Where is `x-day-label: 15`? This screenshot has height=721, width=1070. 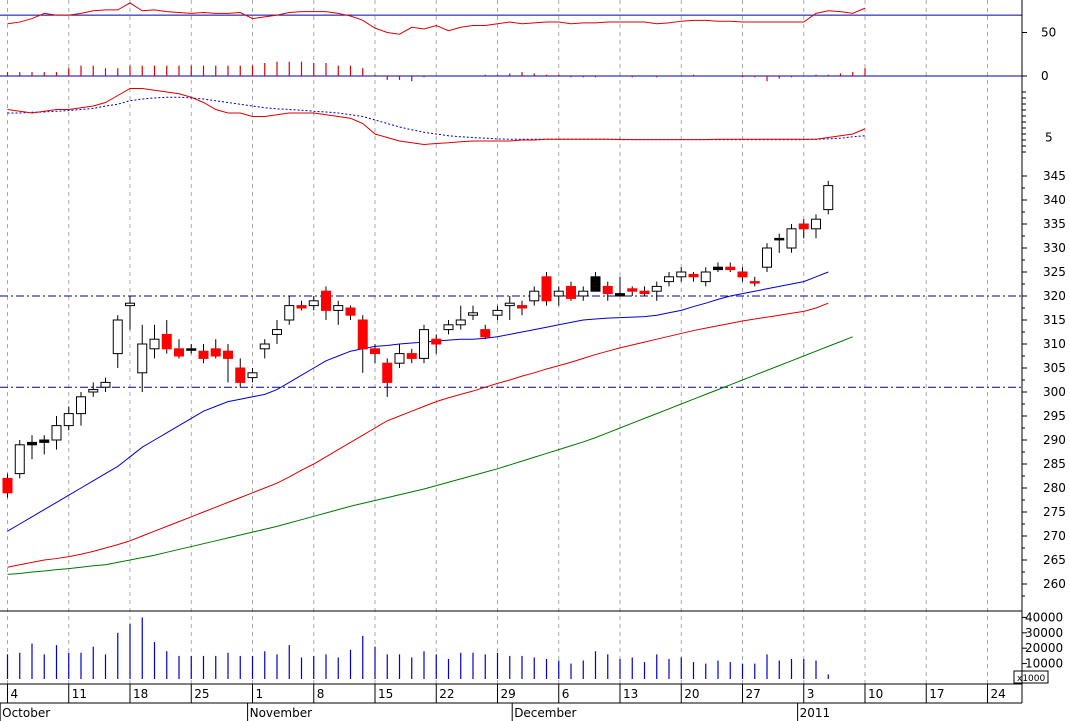 x-day-label: 15 is located at coordinates (385, 694).